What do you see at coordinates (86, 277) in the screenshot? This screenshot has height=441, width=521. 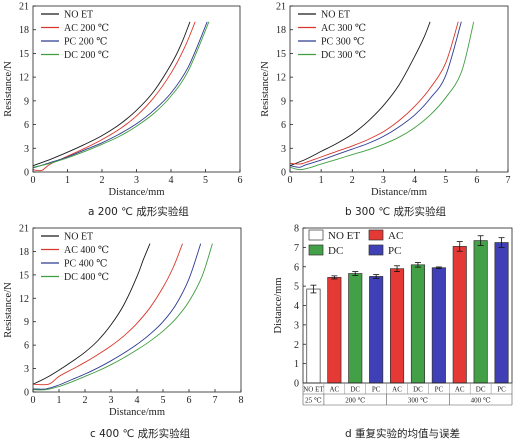 I see `legend-label: DC 400 ℃` at bounding box center [86, 277].